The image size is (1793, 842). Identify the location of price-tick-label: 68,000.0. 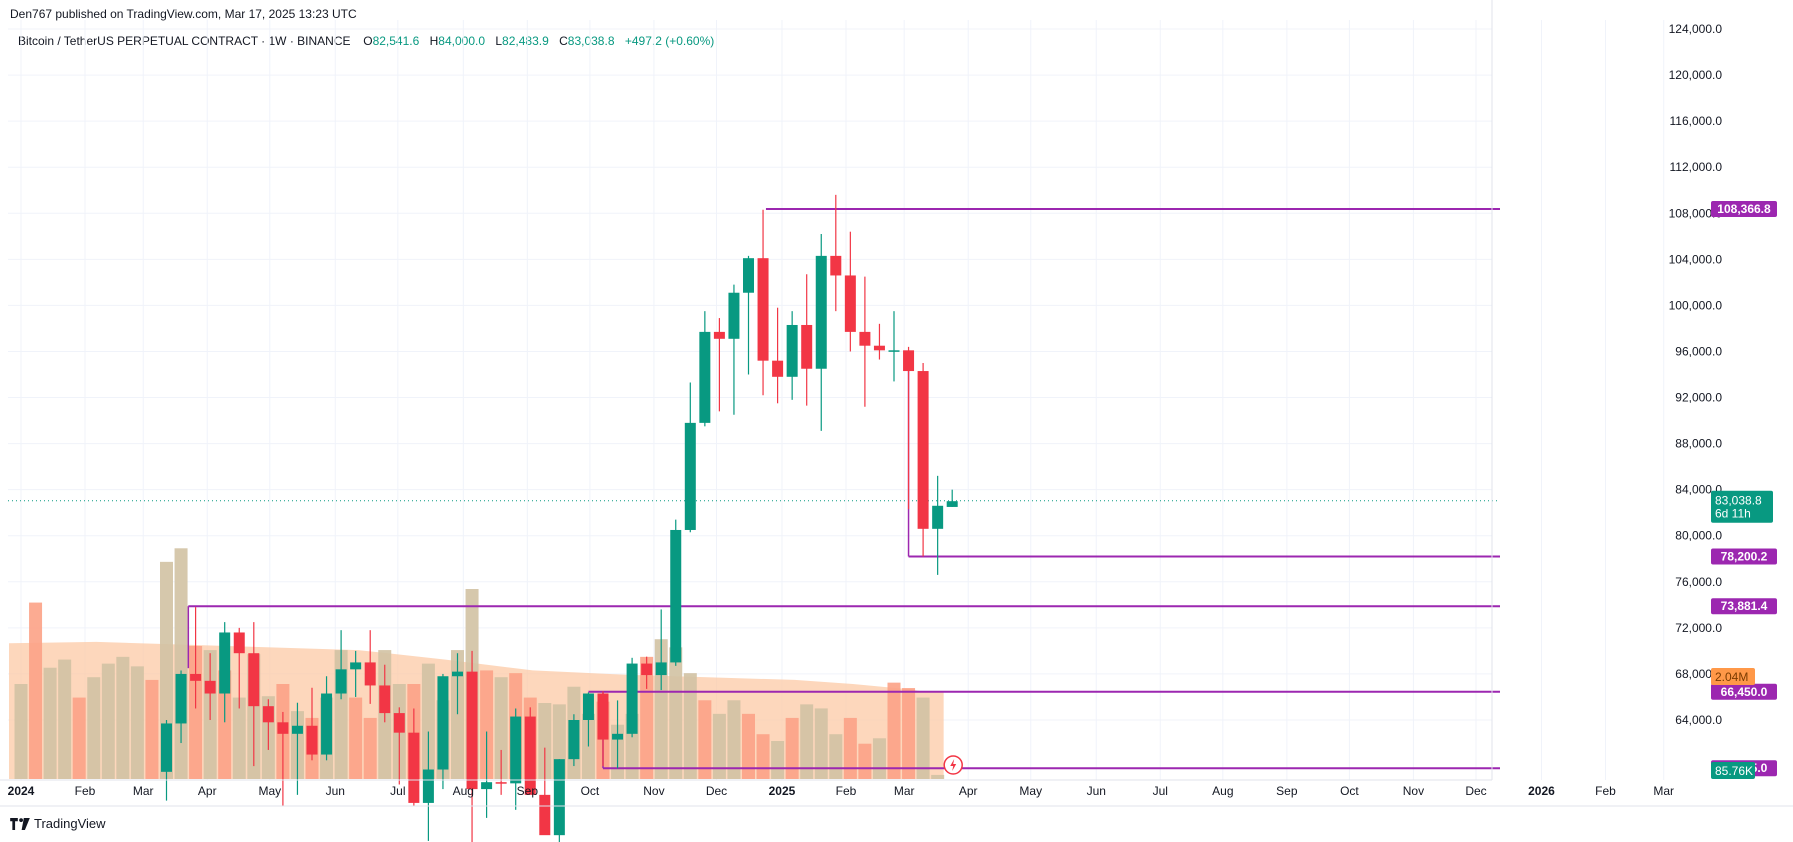
(1698, 674).